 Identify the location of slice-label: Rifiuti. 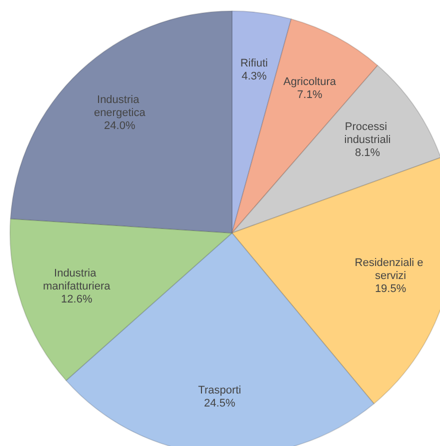
(254, 64).